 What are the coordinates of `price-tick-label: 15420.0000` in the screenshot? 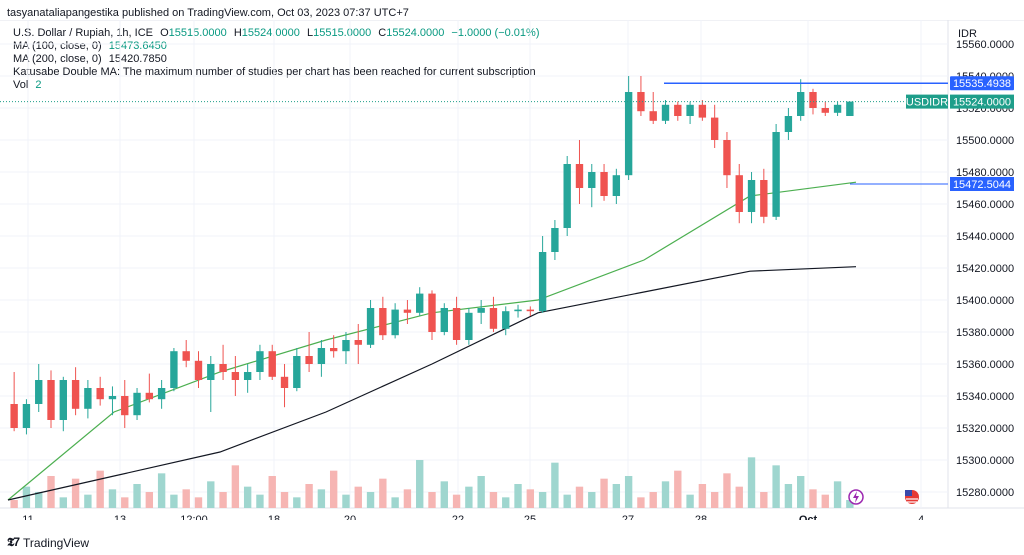 It's located at (985, 269).